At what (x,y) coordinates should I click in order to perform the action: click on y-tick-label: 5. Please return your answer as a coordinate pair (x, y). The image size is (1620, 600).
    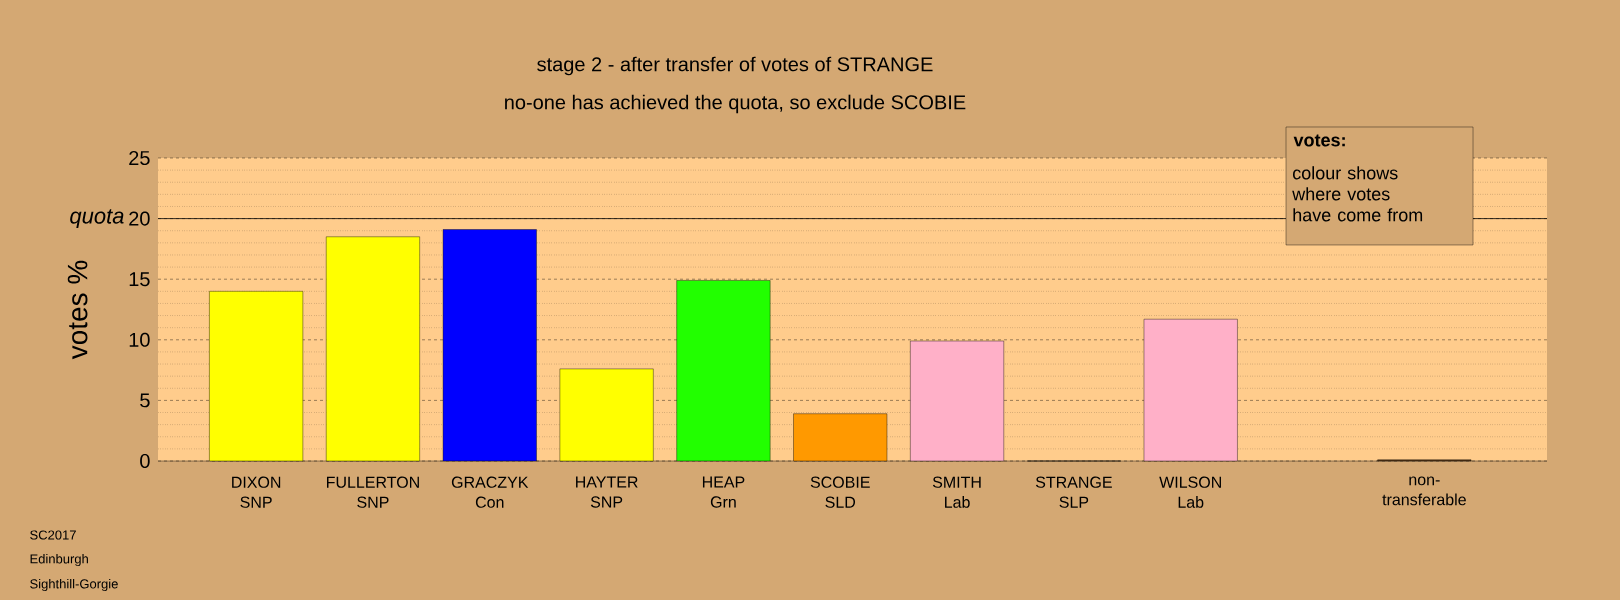
    Looking at the image, I should click on (145, 400).